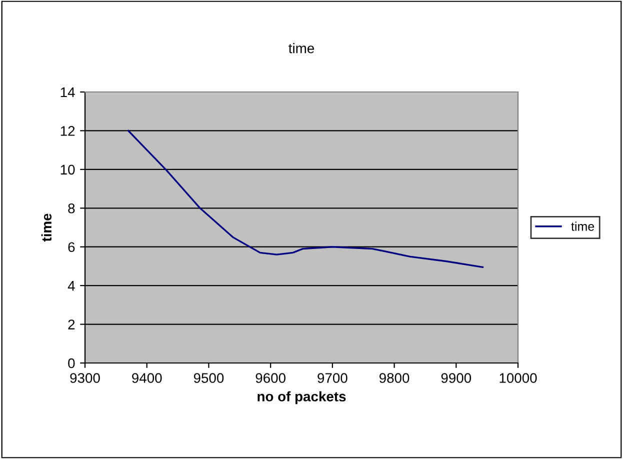  I want to click on x-tick-label: 9600, so click(271, 378).